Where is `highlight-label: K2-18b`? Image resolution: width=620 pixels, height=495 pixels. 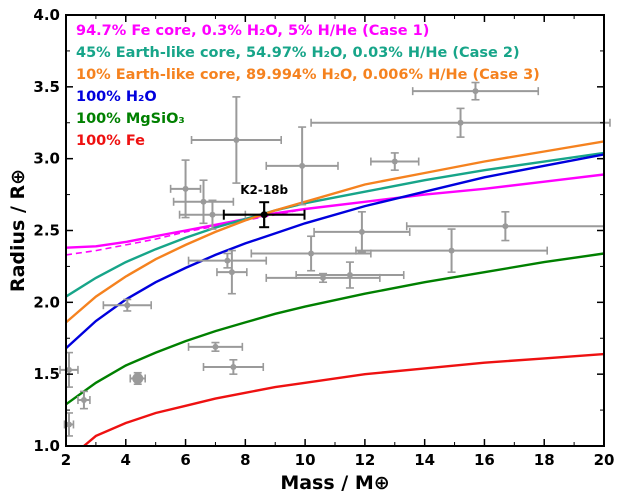
highlight-label: K2-18b is located at coordinates (264, 190).